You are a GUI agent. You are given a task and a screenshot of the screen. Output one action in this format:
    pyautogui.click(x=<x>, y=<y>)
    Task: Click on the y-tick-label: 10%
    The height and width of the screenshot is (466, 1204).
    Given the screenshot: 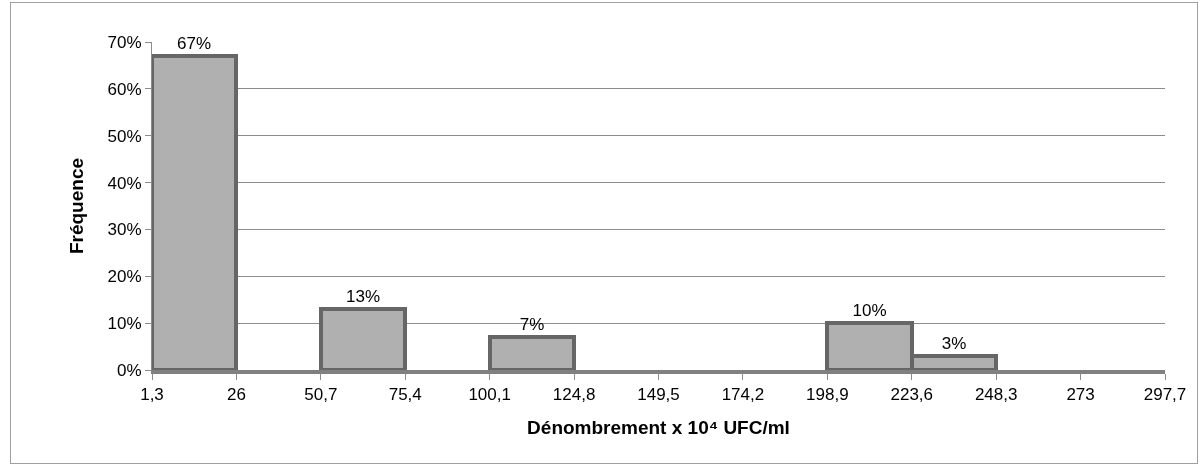 What is the action you would take?
    pyautogui.click(x=124, y=324)
    